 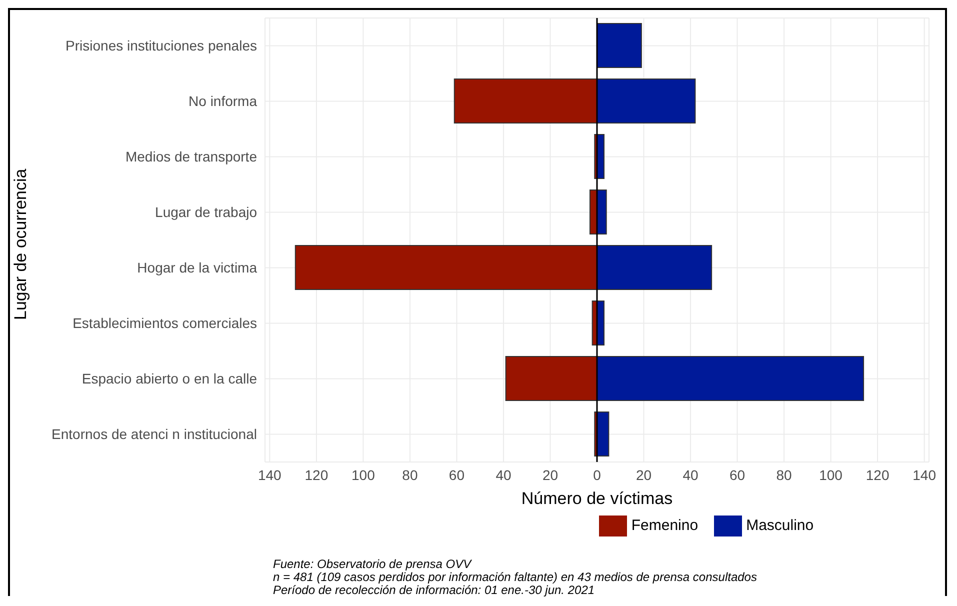 I want to click on text: Período de recolección de información: 01 ene.-30 jun. 2021, so click(x=434, y=590).